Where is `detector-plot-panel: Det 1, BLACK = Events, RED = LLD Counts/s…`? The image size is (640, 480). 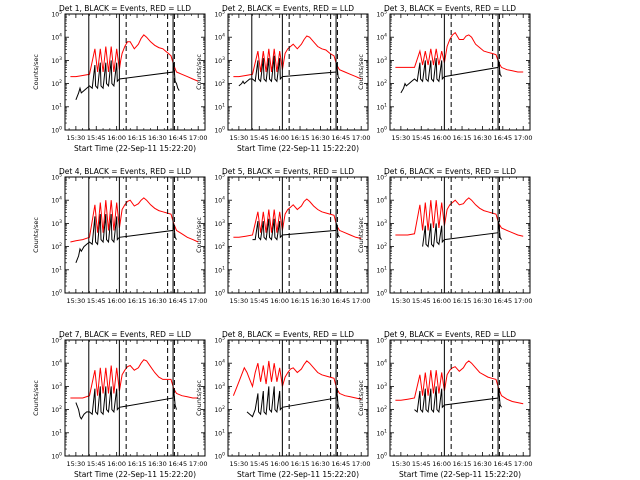
detector-plot-panel: Det 1, BLACK = Events, RED = LLD Counts/s… is located at coordinates (120, 78).